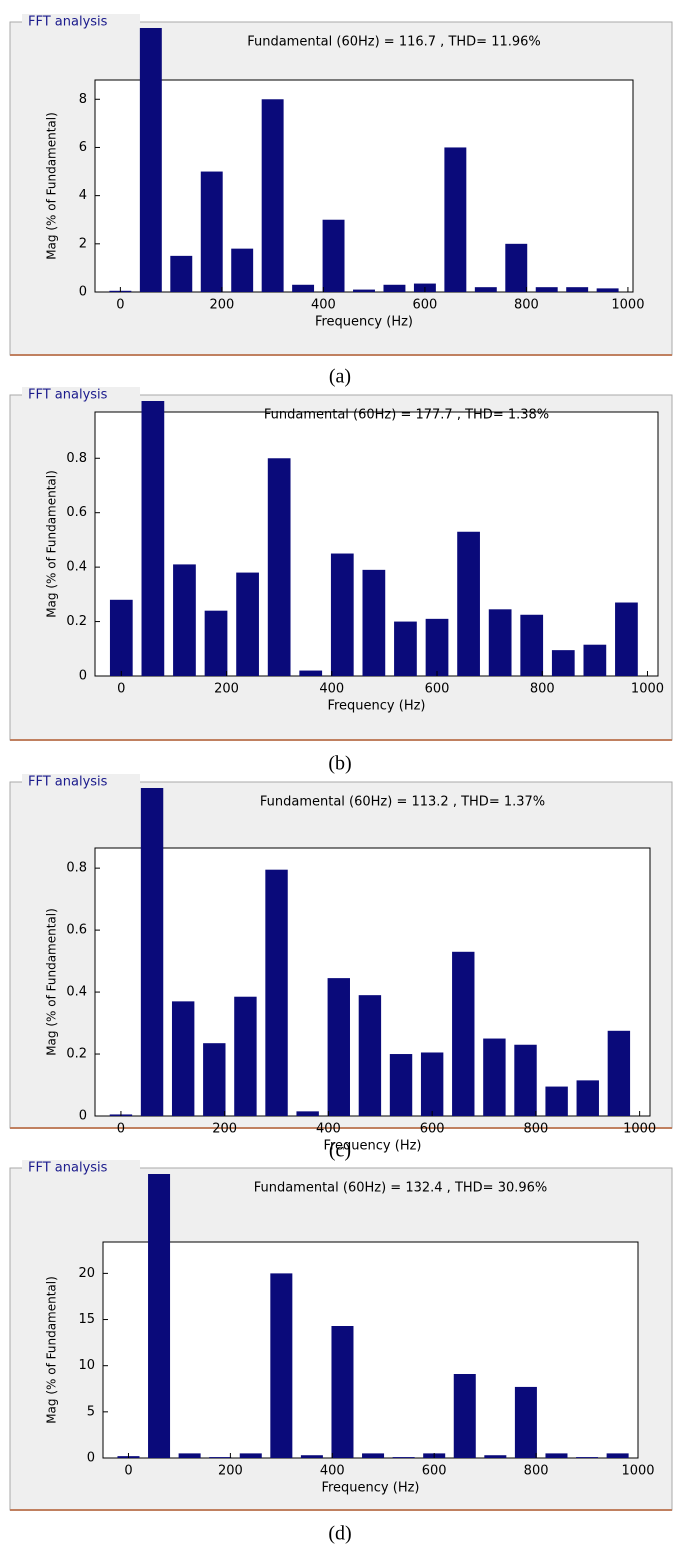 Image resolution: width=679 pixels, height=1553 pixels. I want to click on y-tick-label: 4, so click(83, 195).